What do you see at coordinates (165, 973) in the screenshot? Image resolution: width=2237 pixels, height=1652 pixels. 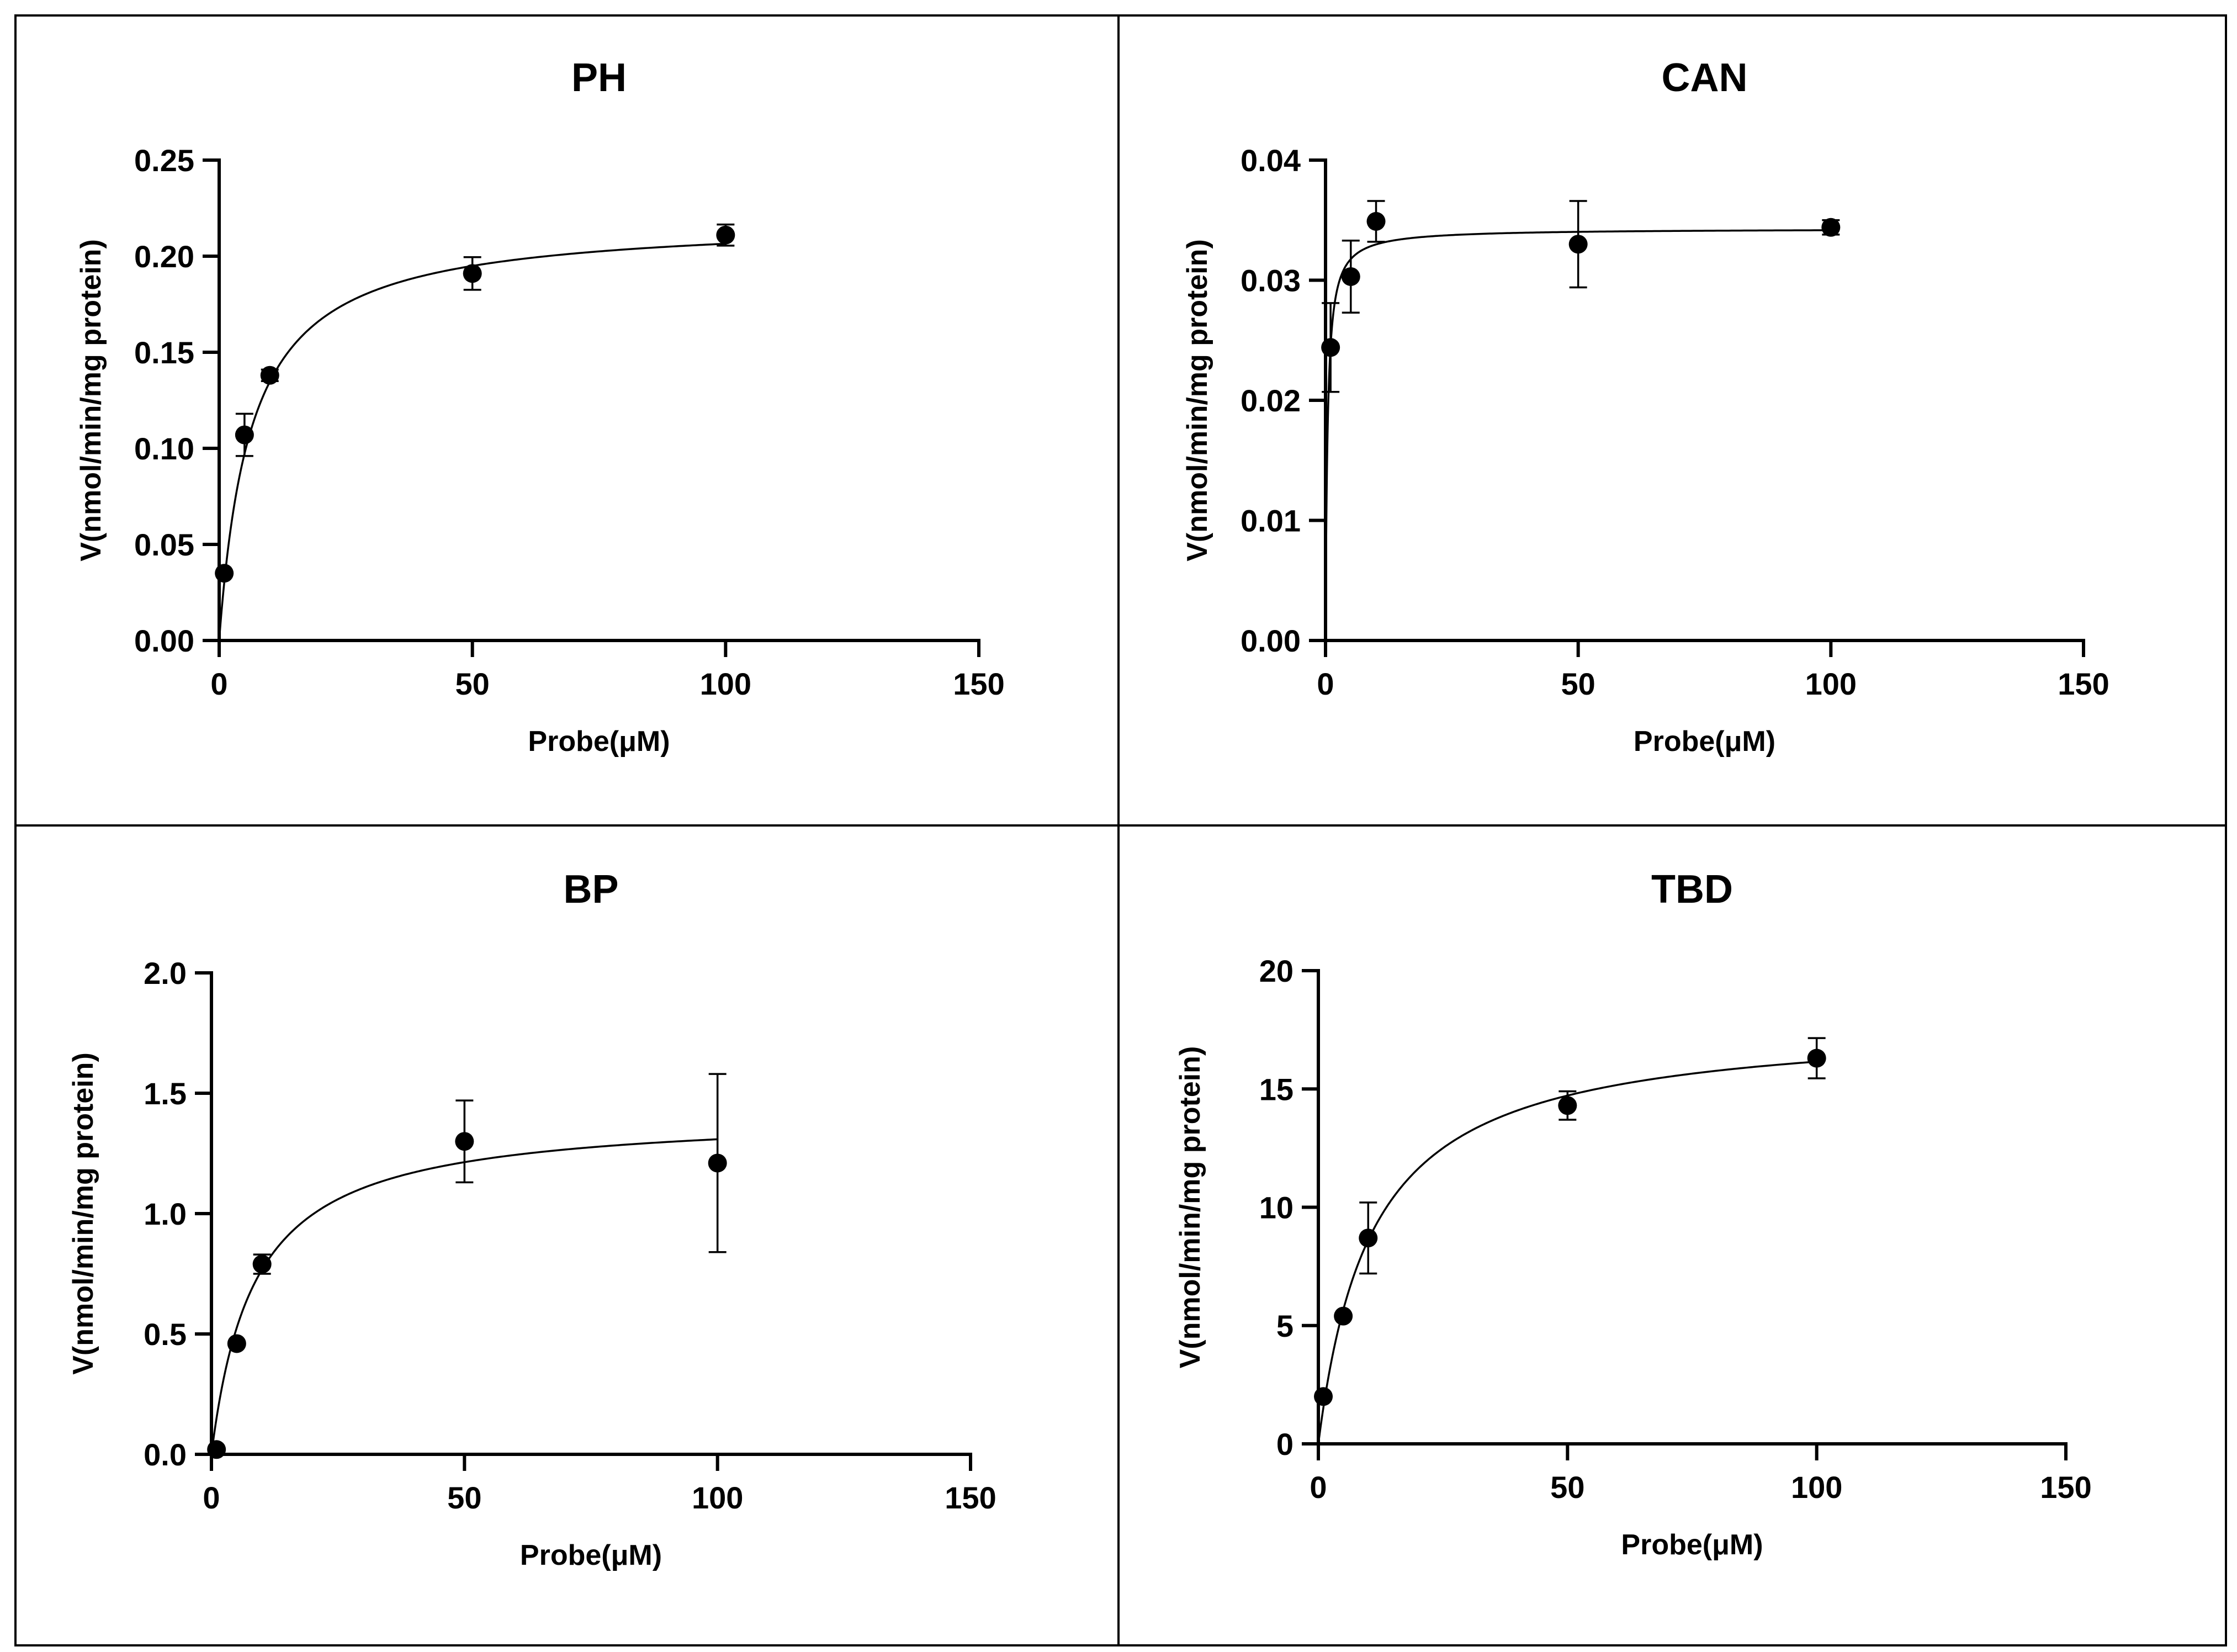 I see `y-tick-label: 2.0` at bounding box center [165, 973].